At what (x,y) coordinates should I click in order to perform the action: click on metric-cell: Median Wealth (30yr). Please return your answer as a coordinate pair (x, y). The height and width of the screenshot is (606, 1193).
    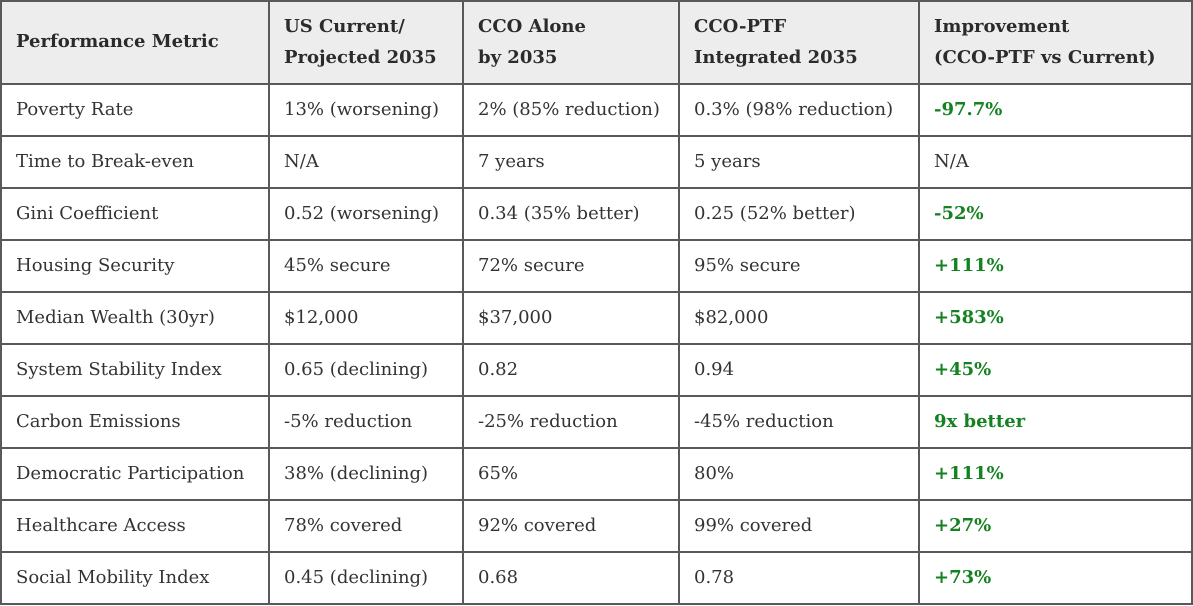
    Looking at the image, I should click on (135, 318).